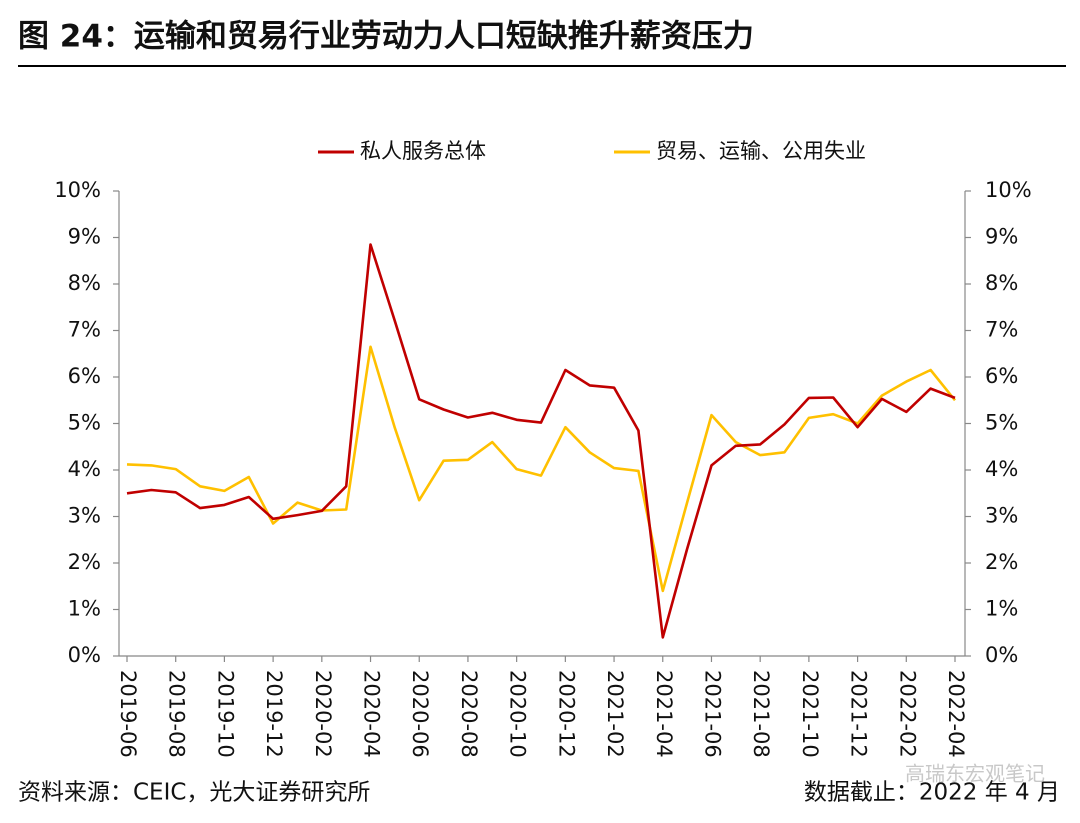 This screenshot has width=1080, height=823. I want to click on y2-tick-label: 7%, so click(1001, 330).